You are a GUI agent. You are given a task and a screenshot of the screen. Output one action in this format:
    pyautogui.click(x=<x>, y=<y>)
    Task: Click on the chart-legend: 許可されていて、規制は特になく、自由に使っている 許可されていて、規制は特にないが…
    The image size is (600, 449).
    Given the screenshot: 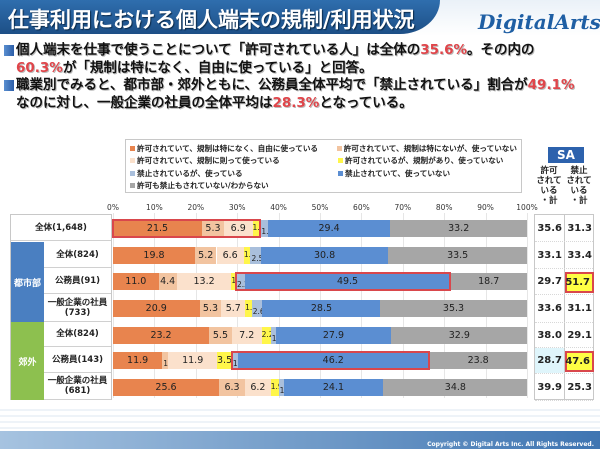 What is the action you would take?
    pyautogui.click(x=323, y=166)
    